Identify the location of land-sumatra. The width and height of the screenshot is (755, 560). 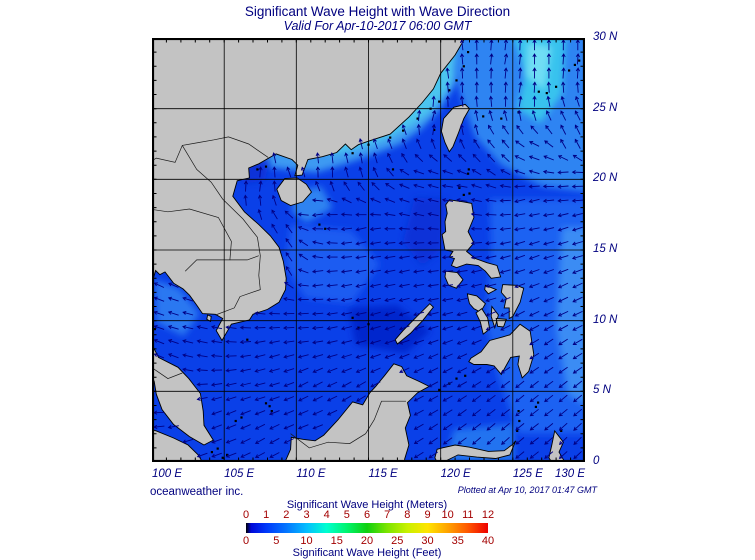
(177, 445).